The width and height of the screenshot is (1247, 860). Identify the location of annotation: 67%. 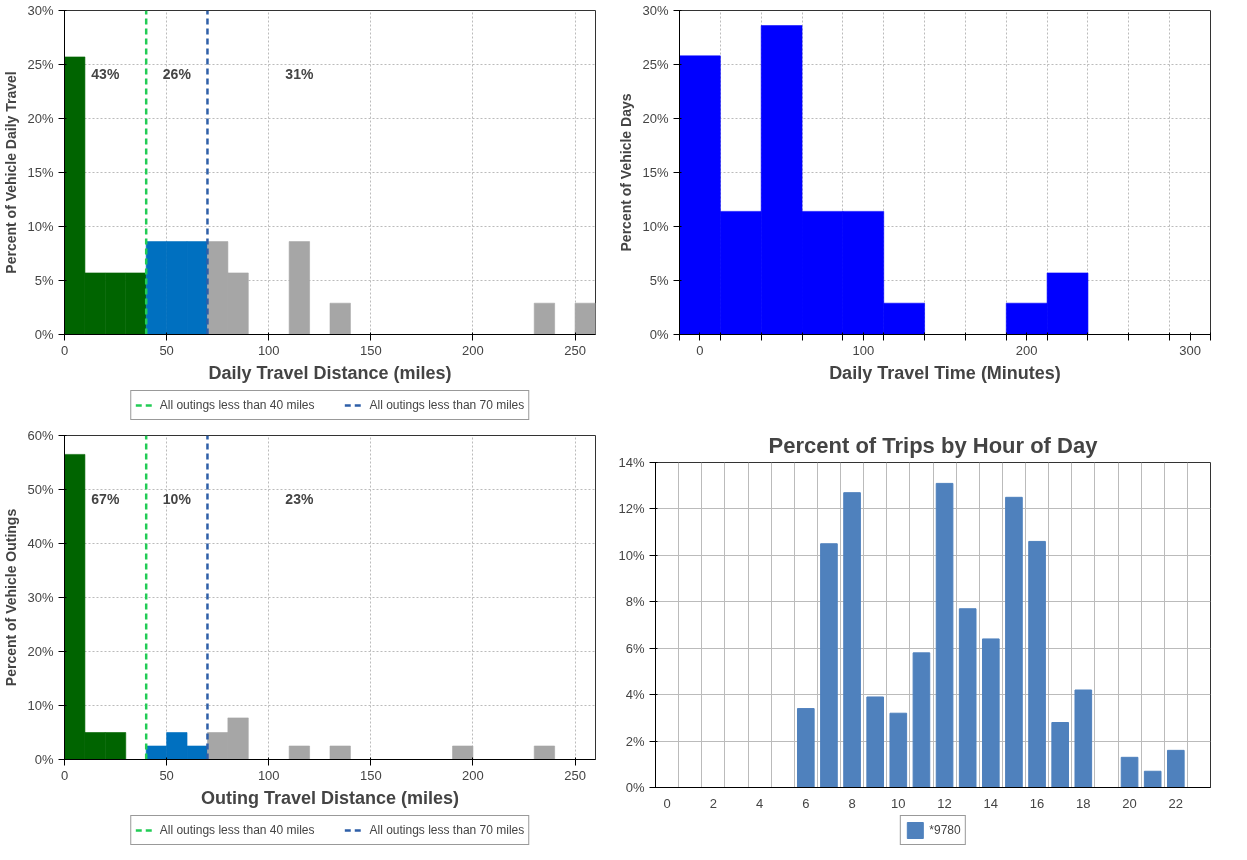
(105, 498).